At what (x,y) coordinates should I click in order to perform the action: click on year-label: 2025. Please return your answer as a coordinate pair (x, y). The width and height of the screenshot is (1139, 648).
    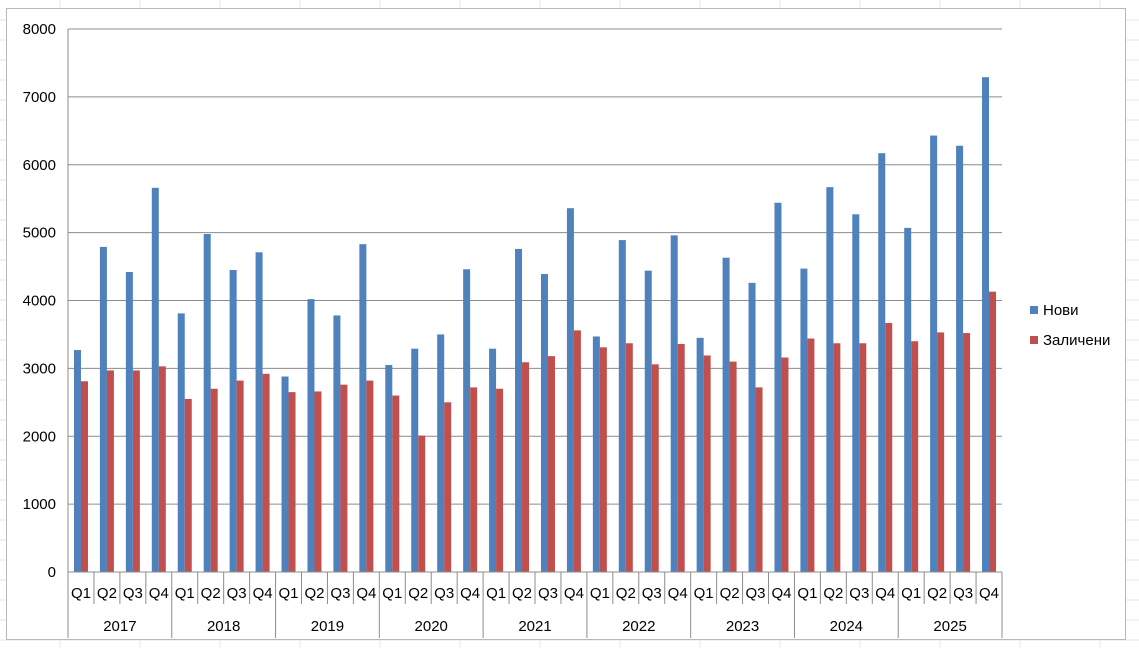
    Looking at the image, I should click on (949, 626).